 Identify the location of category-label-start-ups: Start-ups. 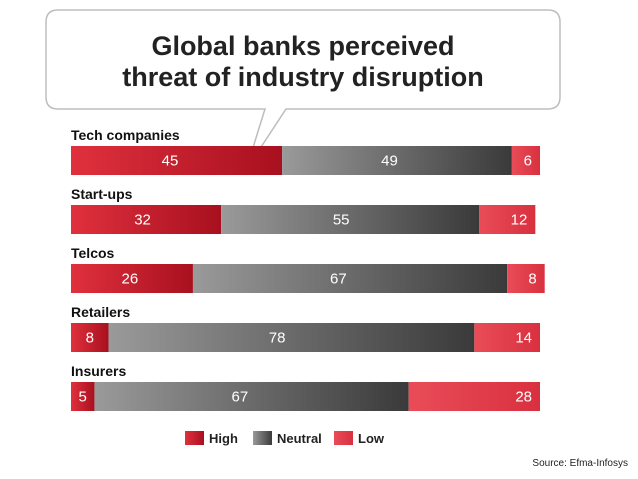
(102, 194).